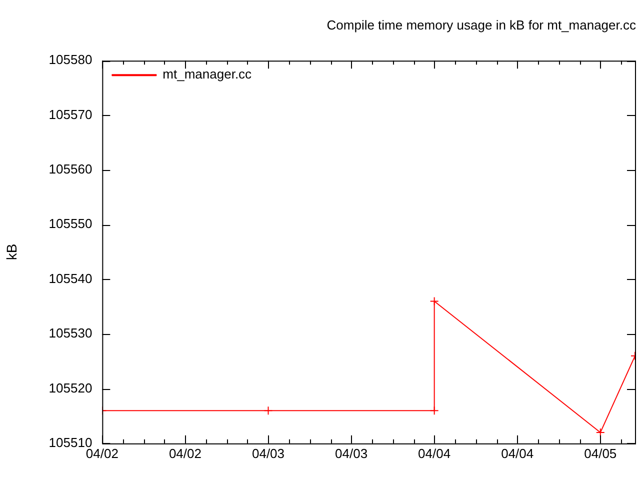 The width and height of the screenshot is (640, 480). What do you see at coordinates (481, 24) in the screenshot?
I see `chart-title: Compile time memory usage in kB for mt_manager.cc` at bounding box center [481, 24].